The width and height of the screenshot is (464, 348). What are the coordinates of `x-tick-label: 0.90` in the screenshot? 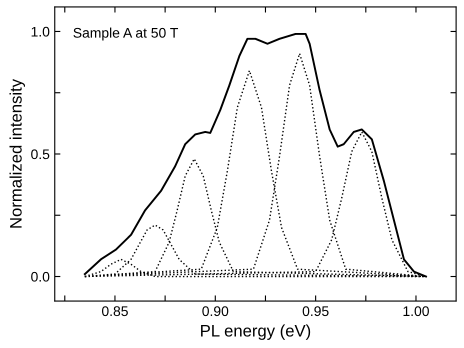 It's located at (215, 311).